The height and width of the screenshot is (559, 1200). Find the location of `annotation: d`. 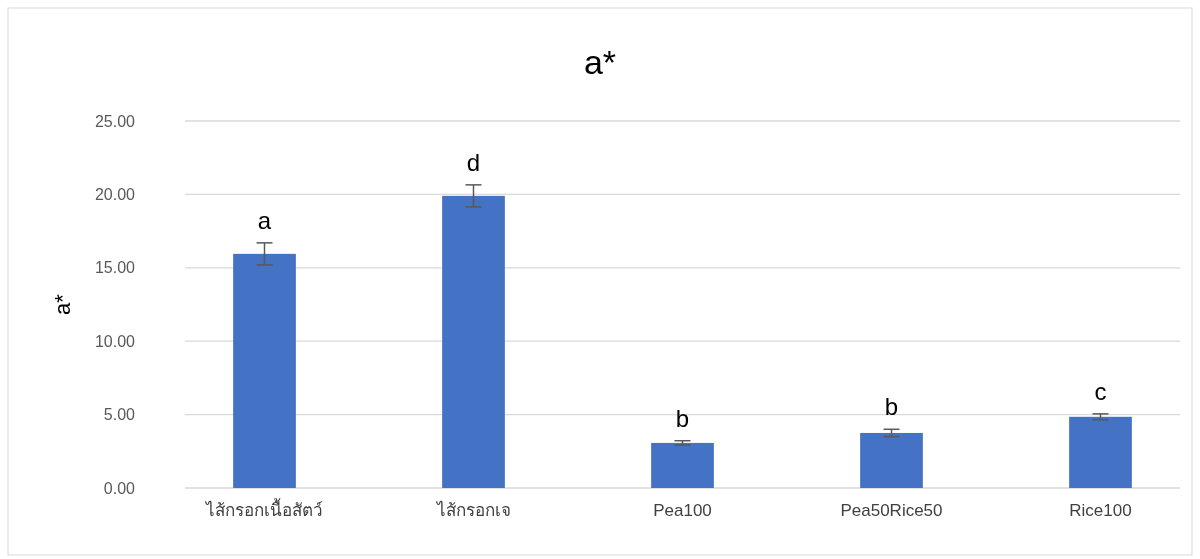

annotation: d is located at coordinates (473, 162).